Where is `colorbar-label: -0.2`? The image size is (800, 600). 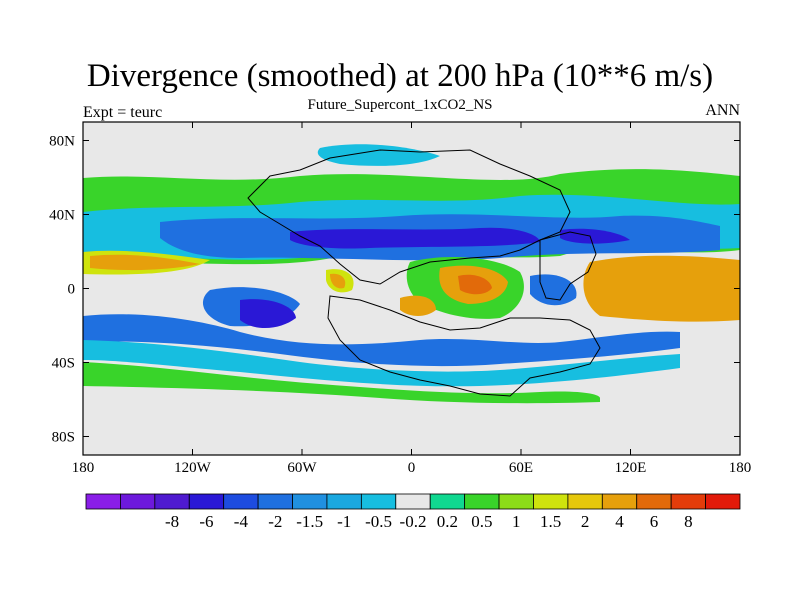
colorbar-label: -0.2 is located at coordinates (413, 521).